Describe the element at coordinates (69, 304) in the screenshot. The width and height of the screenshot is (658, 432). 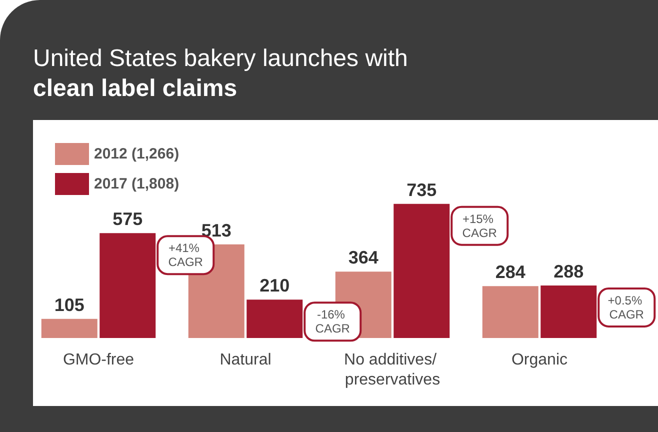
I see `data-label: 105` at that location.